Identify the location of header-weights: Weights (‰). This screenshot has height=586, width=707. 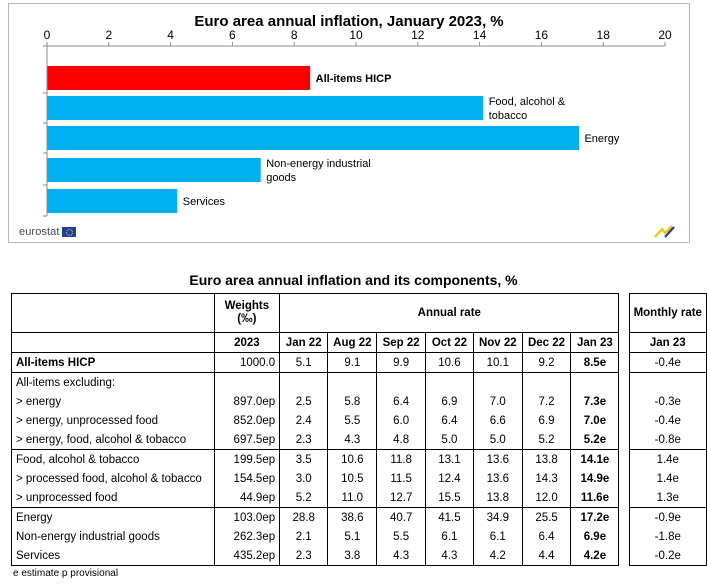
(246, 313).